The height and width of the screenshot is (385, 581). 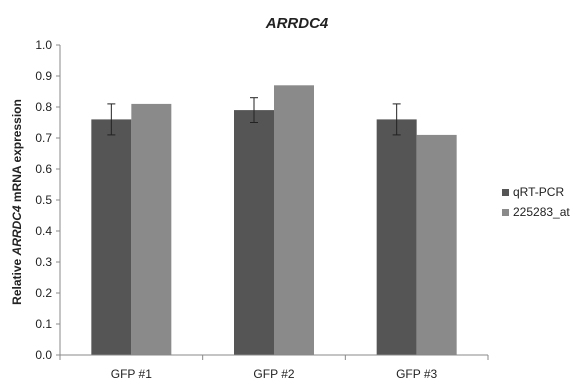 I want to click on y-axis-label-prefix: Relative, so click(x=17, y=279).